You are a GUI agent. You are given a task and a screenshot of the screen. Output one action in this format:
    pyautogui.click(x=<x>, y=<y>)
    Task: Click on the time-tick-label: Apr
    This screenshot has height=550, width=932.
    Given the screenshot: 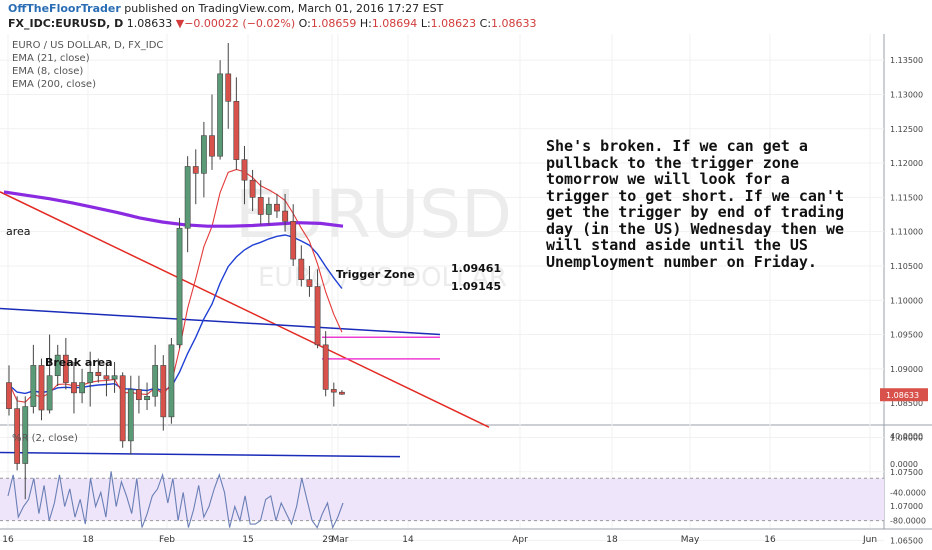 What is the action you would take?
    pyautogui.click(x=520, y=540)
    